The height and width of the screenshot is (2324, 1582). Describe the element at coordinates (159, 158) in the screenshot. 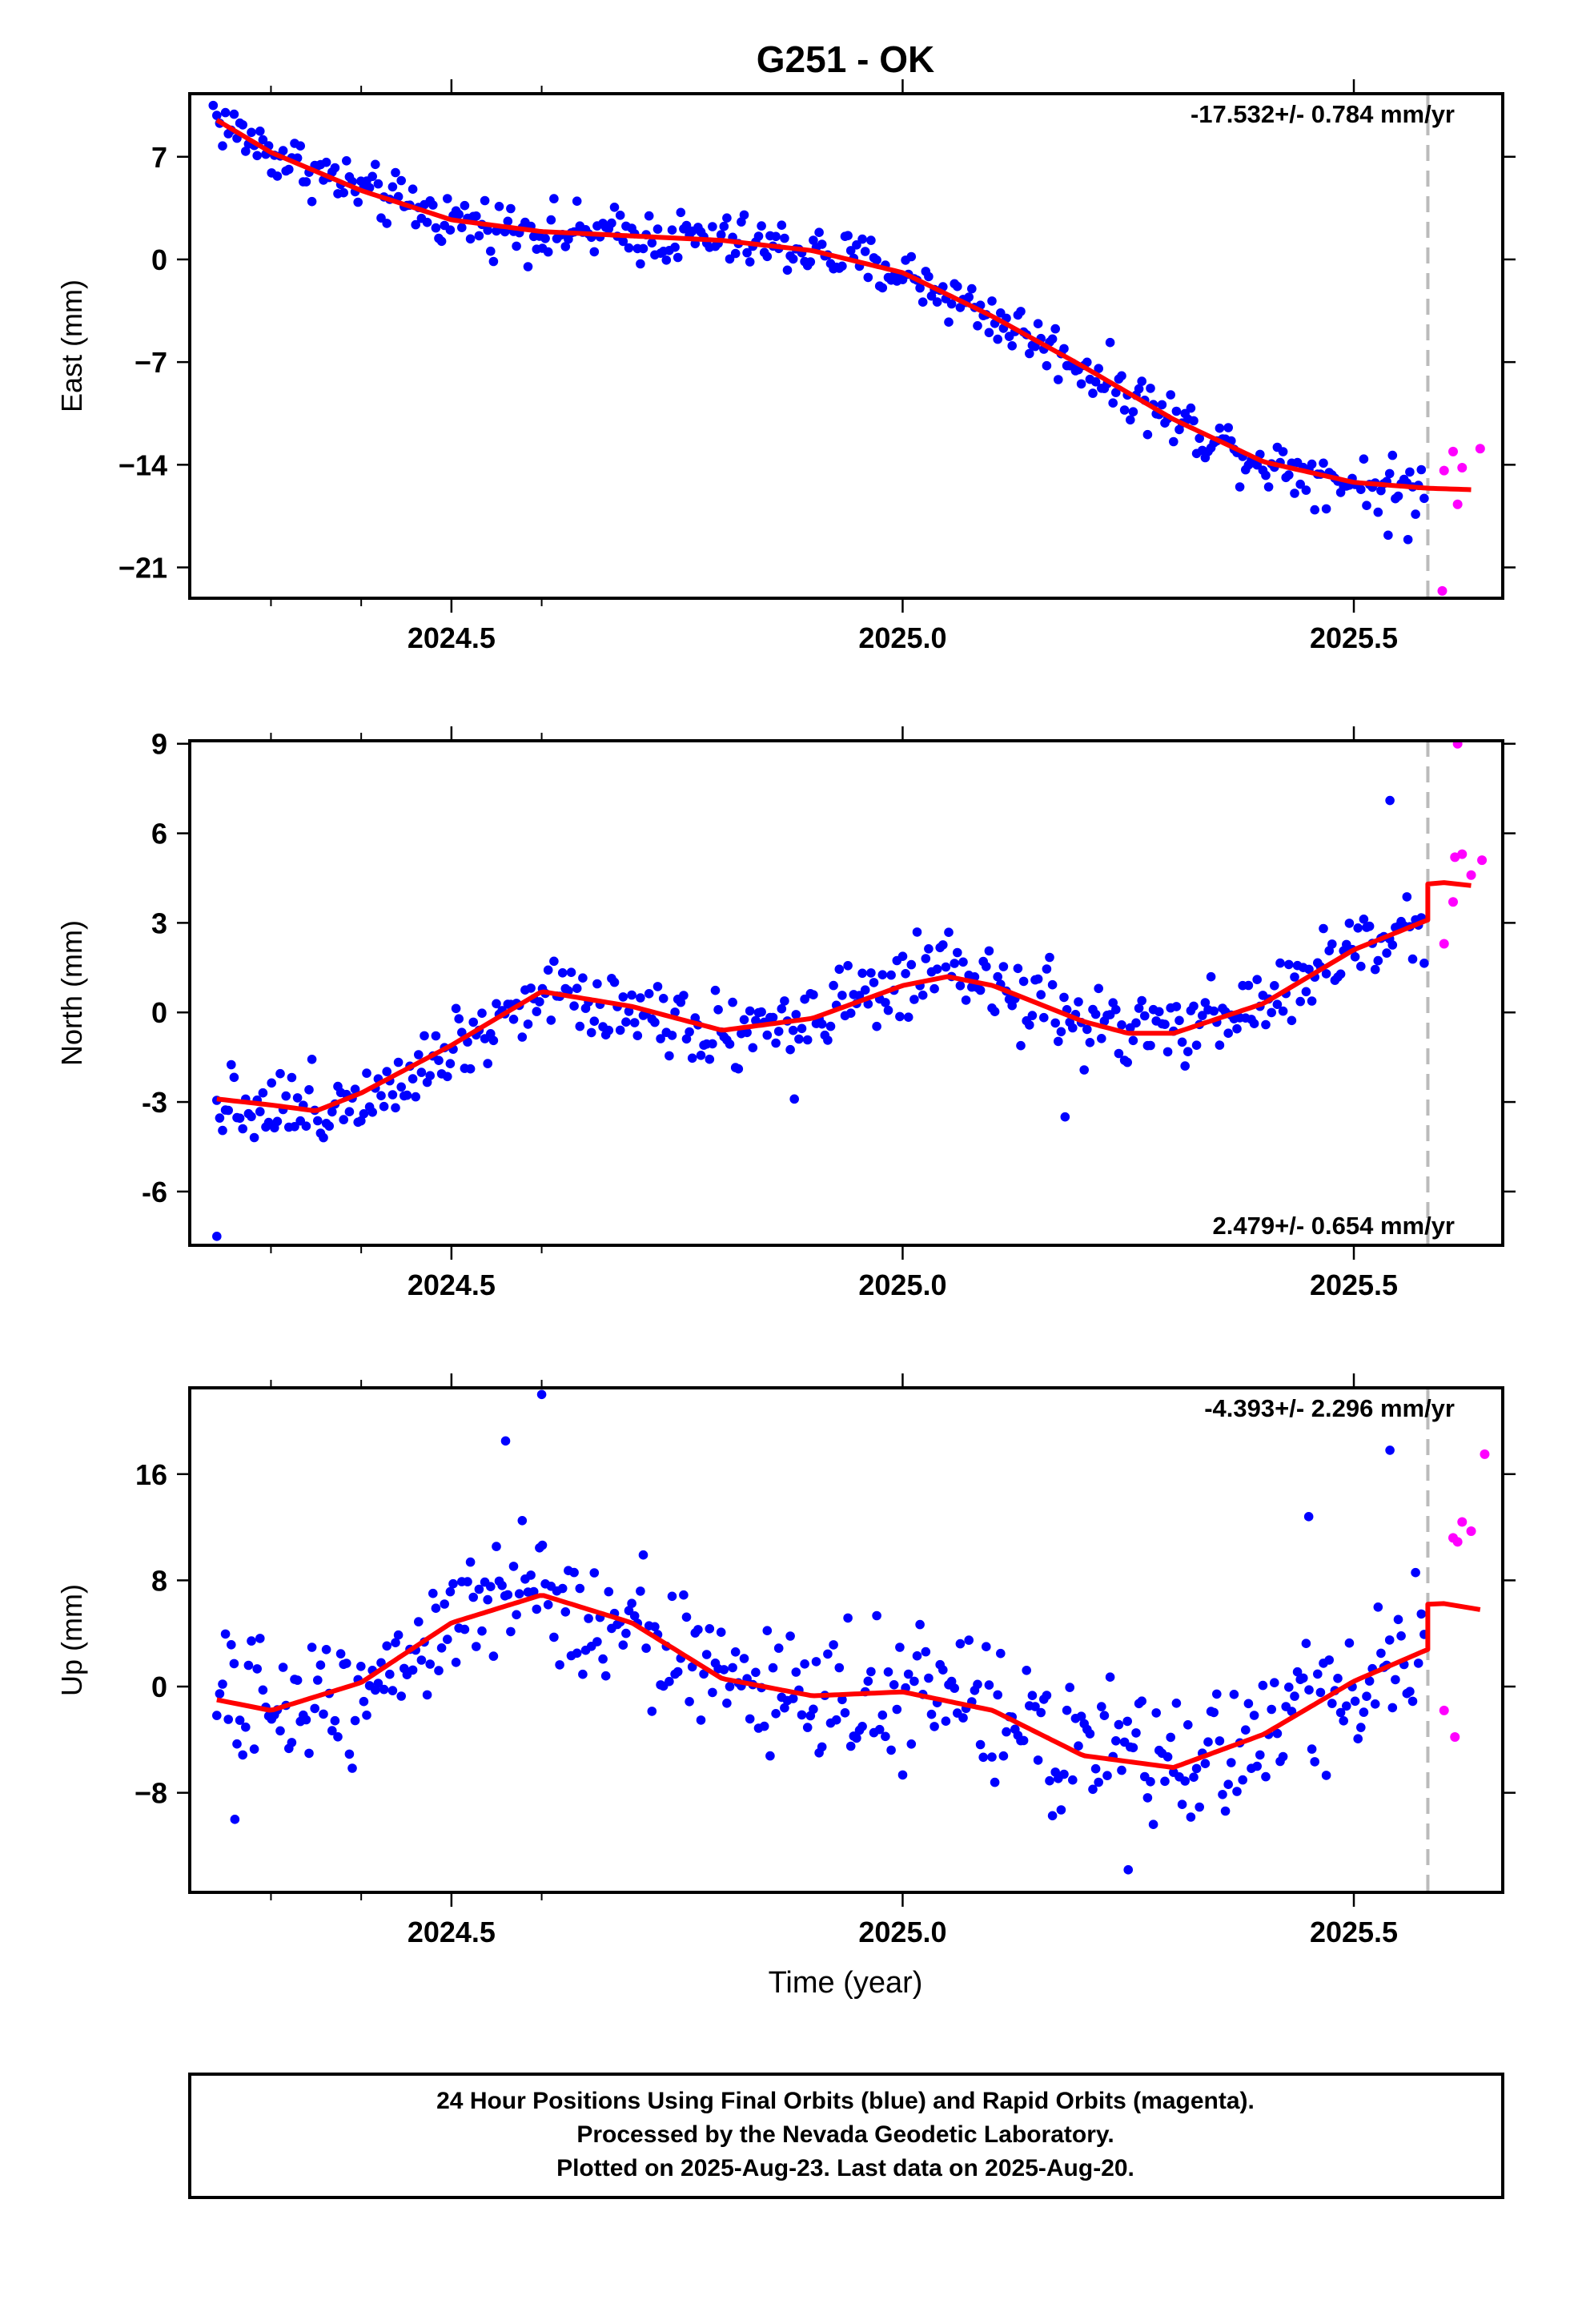

I see `y-tick-label: 7` at that location.